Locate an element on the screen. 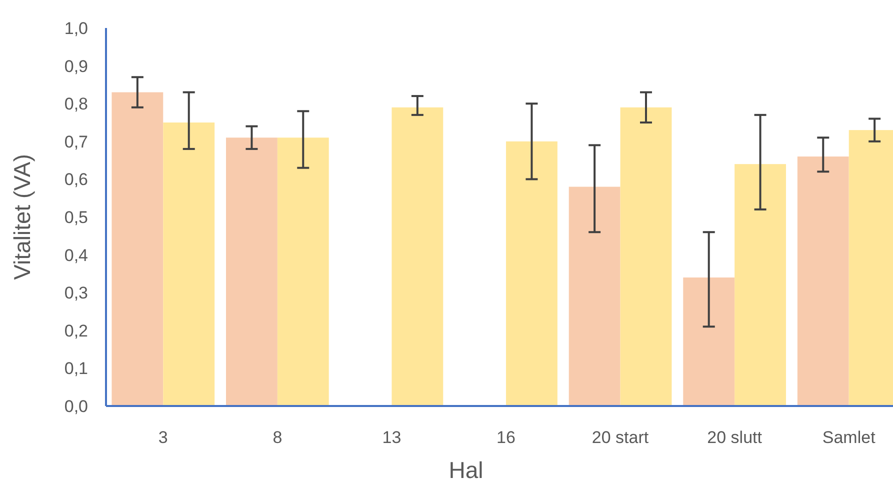 The image size is (893, 491). y-tick-label: 0,9 is located at coordinates (76, 66).